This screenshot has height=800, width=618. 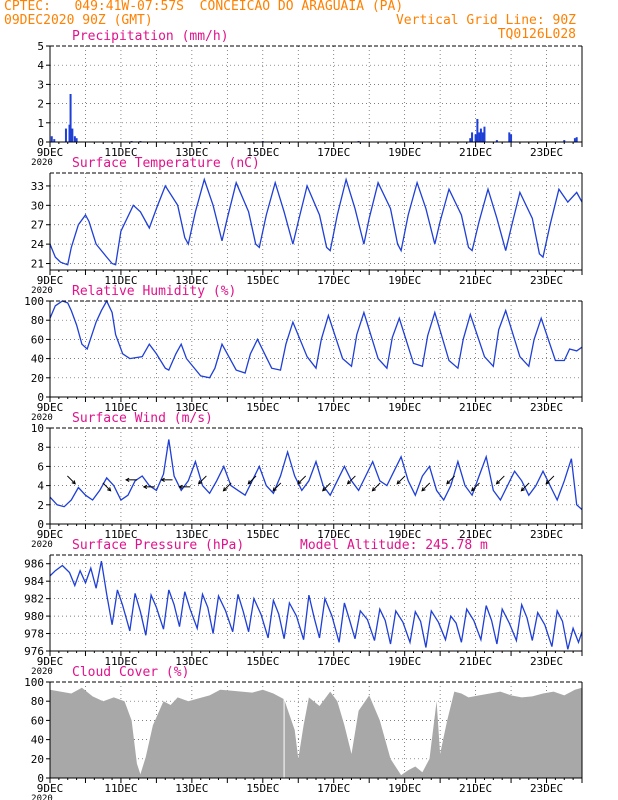 I want to click on pres-ytick-label: 976, so click(x=34, y=651).